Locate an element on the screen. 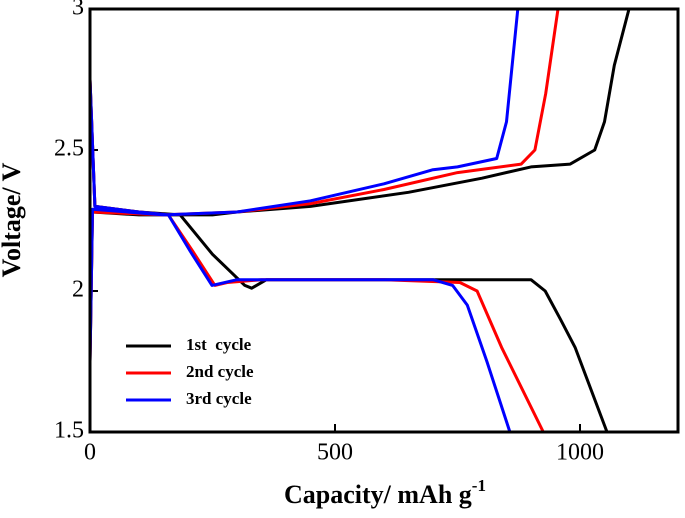  legend-label: 3rd cycle is located at coordinates (219, 398).